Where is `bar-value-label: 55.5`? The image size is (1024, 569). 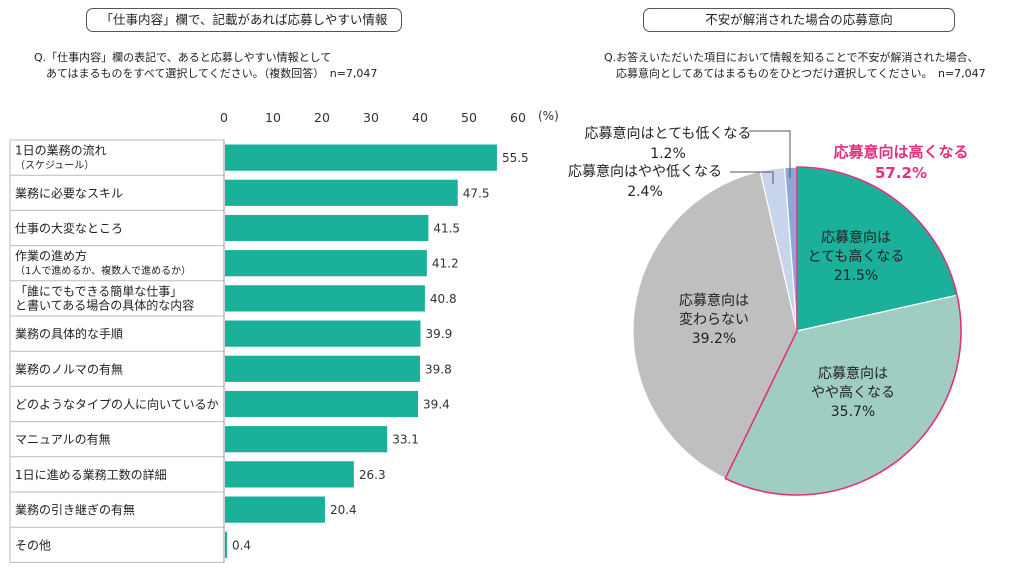
bar-value-label: 55.5 is located at coordinates (515, 158).